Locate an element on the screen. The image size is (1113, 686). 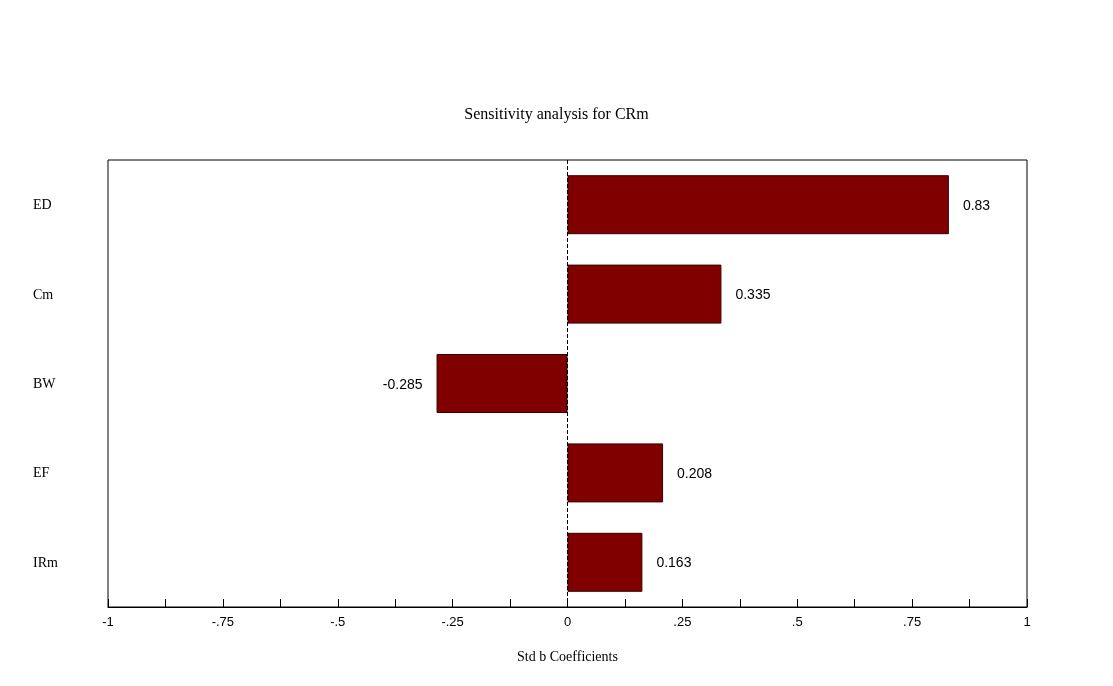
y-tick-label: IRm is located at coordinates (45, 562).